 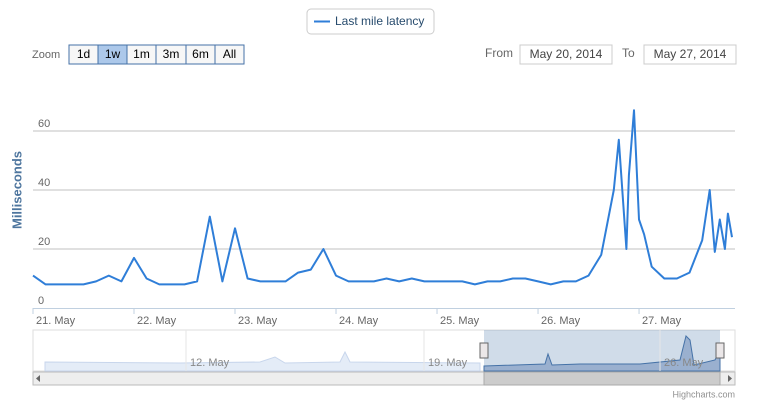 I want to click on y-tick-label: 60, so click(x=44, y=124).